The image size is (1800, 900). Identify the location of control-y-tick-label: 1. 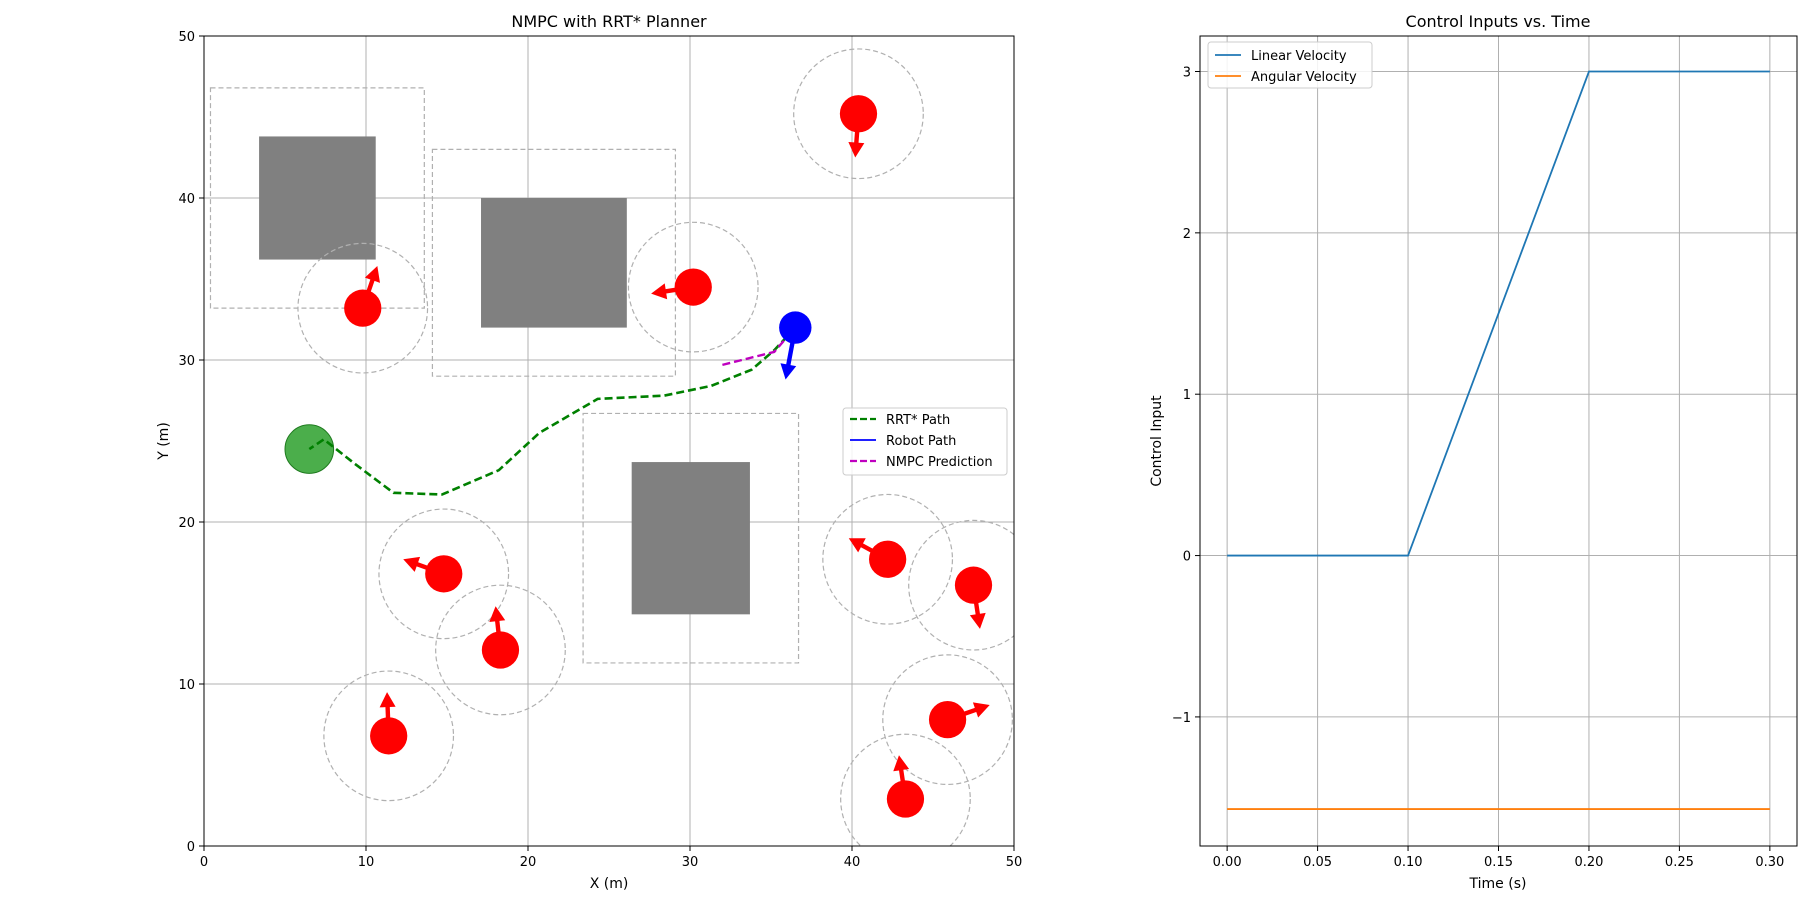
(1187, 395).